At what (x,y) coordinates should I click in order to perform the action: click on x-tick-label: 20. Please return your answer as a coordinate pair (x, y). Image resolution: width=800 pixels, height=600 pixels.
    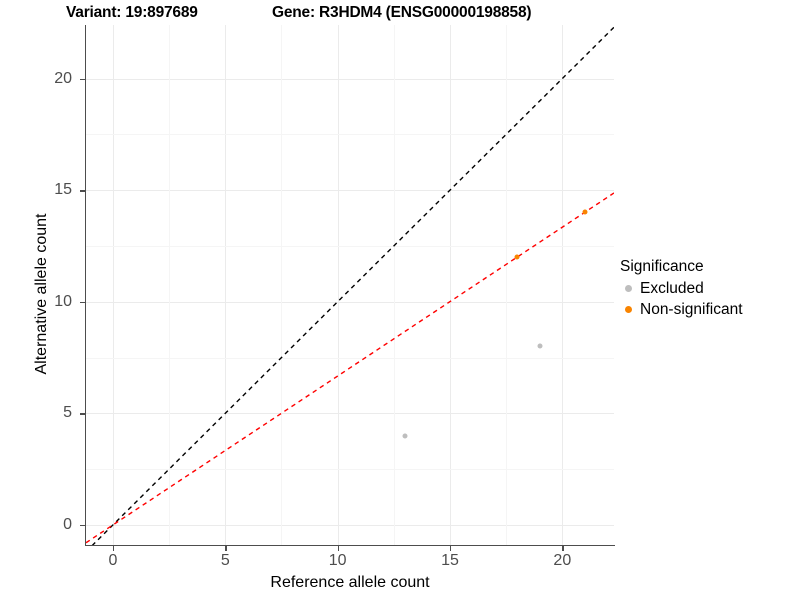
    Looking at the image, I should click on (562, 560).